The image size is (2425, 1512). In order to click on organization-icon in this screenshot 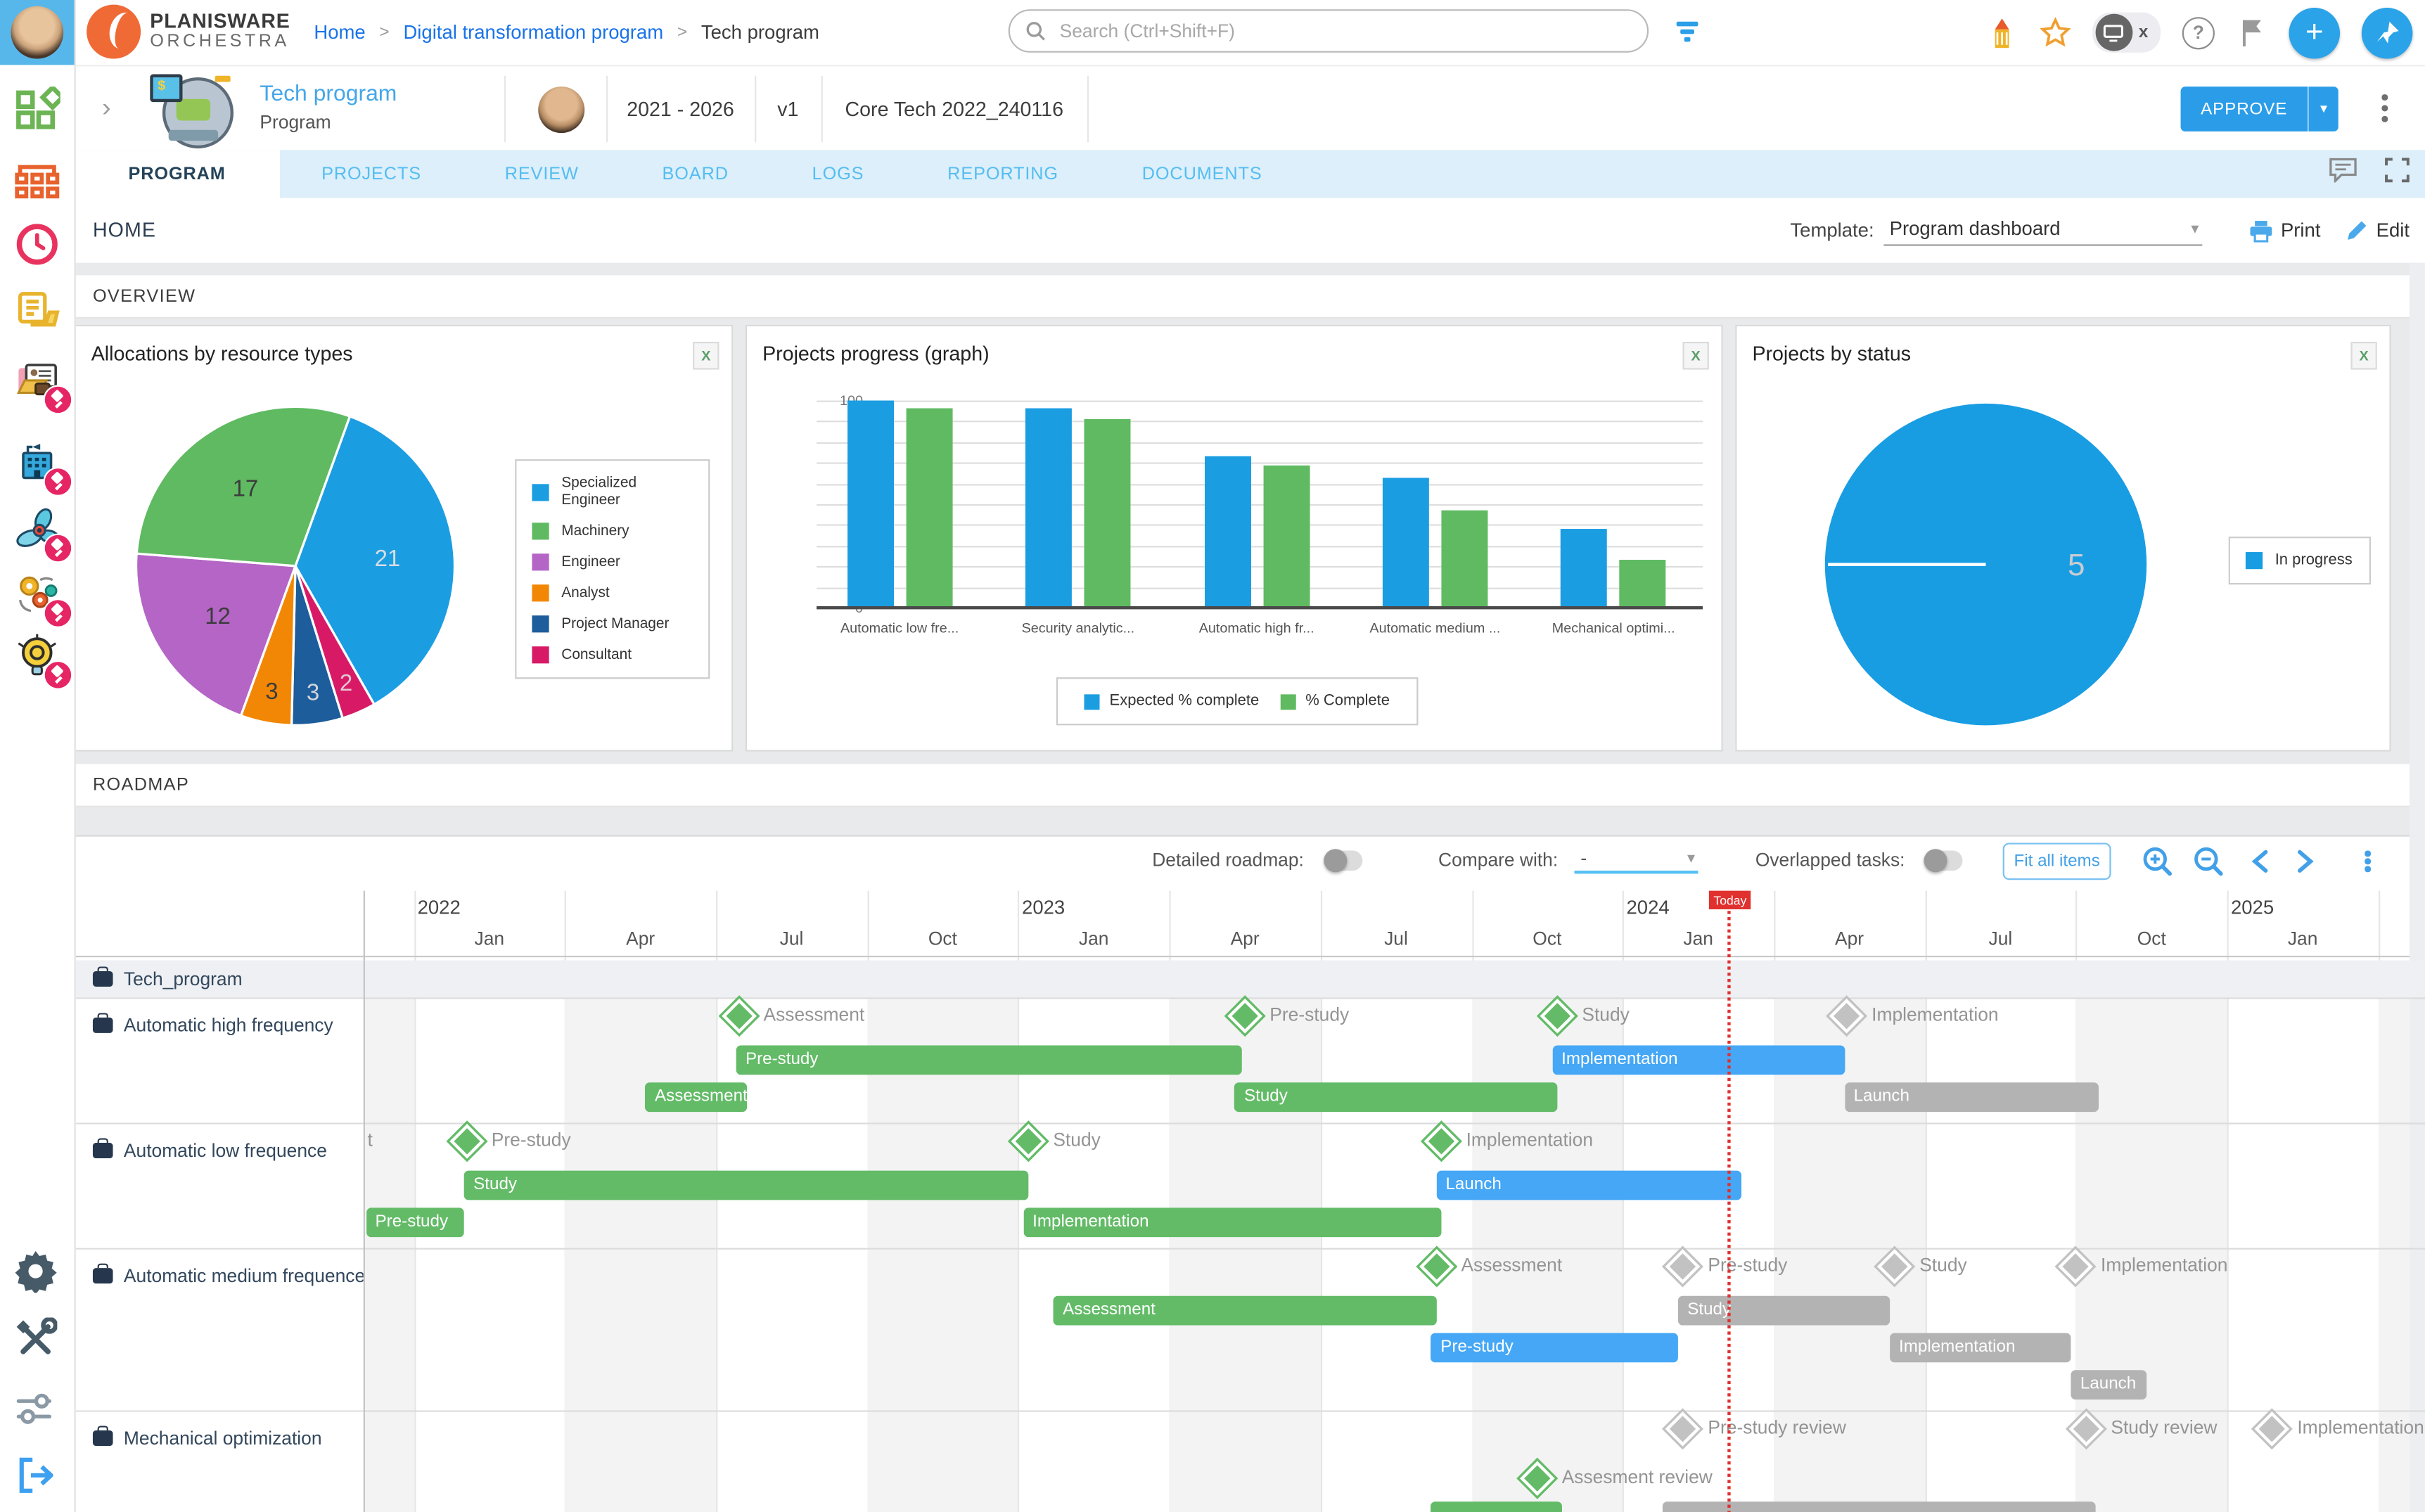, I will do `click(43, 468)`.